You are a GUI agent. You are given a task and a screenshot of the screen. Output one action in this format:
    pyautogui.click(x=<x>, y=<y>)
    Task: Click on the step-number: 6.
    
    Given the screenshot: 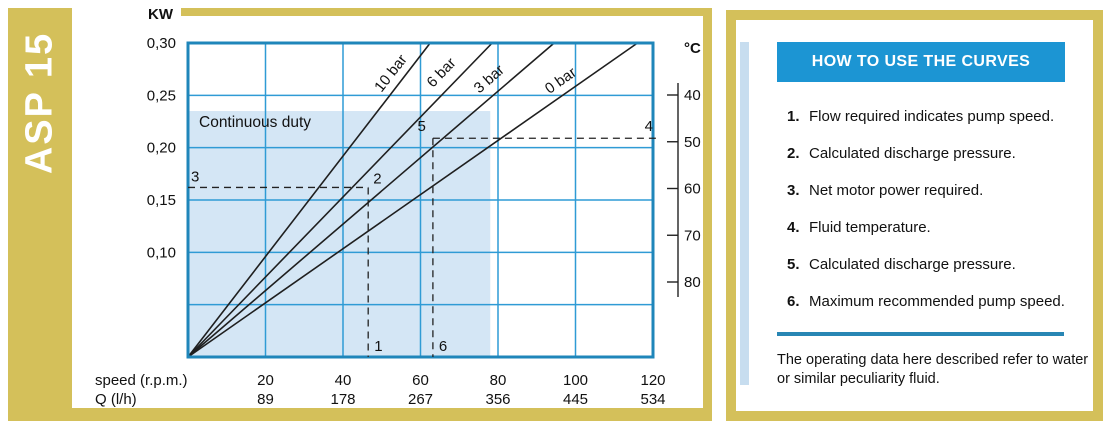 What is the action you would take?
    pyautogui.click(x=793, y=301)
    